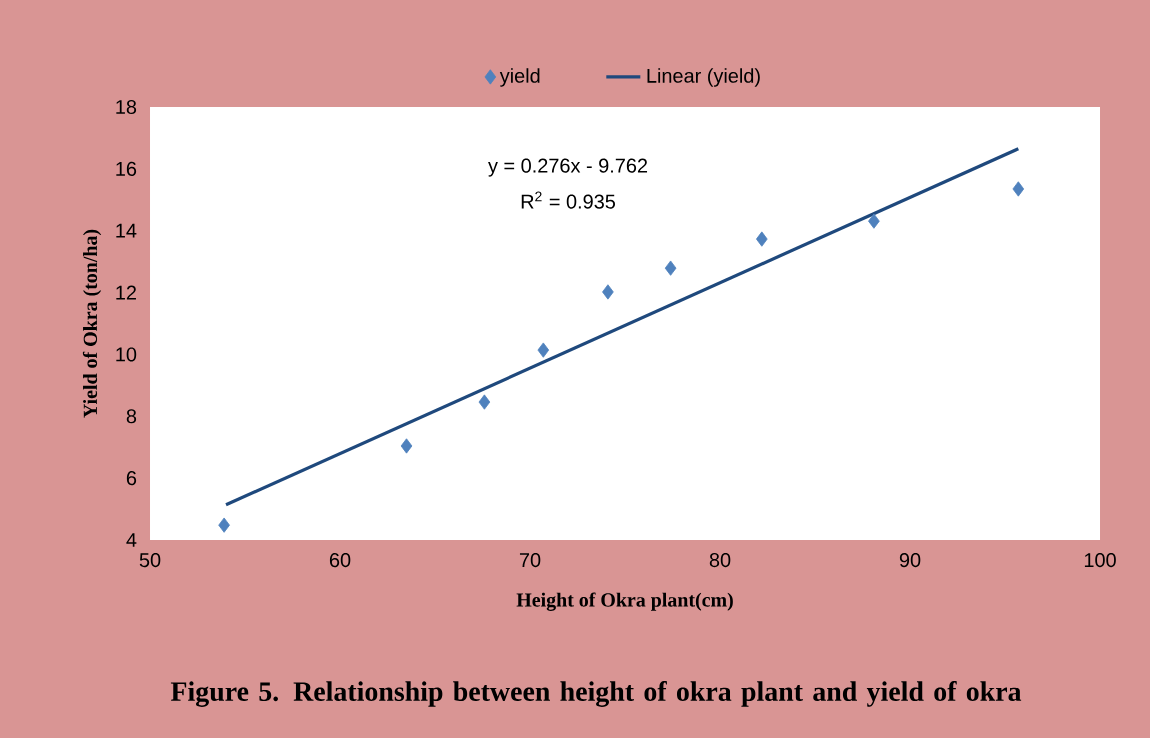  Describe the element at coordinates (126, 230) in the screenshot. I see `y-tick-label: 14` at that location.